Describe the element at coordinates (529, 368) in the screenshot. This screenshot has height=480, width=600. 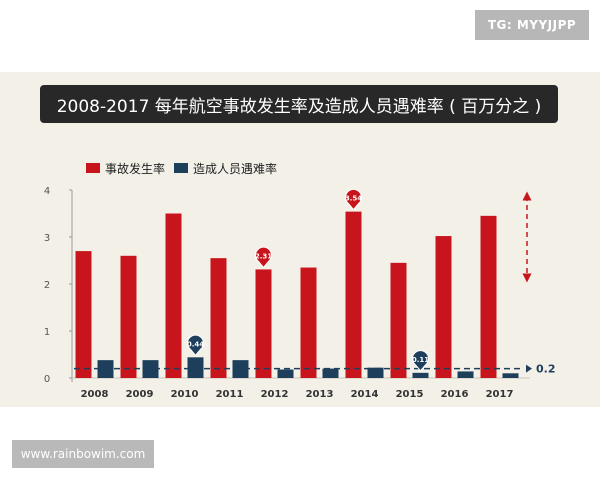
I see `reference-arrow-icon` at that location.